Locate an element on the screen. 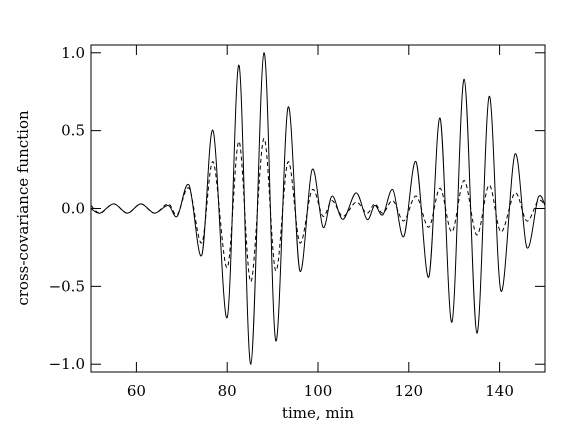 The image size is (568, 441). x-axis-label: time, min is located at coordinates (318, 413).